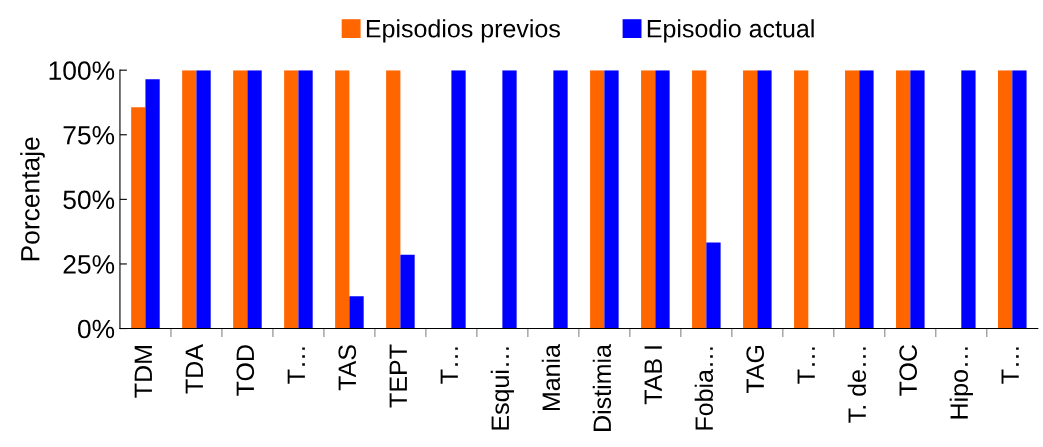 This screenshot has height=447, width=1043. Describe the element at coordinates (908, 370) in the screenshot. I see `x-tick-label: TOC` at that location.